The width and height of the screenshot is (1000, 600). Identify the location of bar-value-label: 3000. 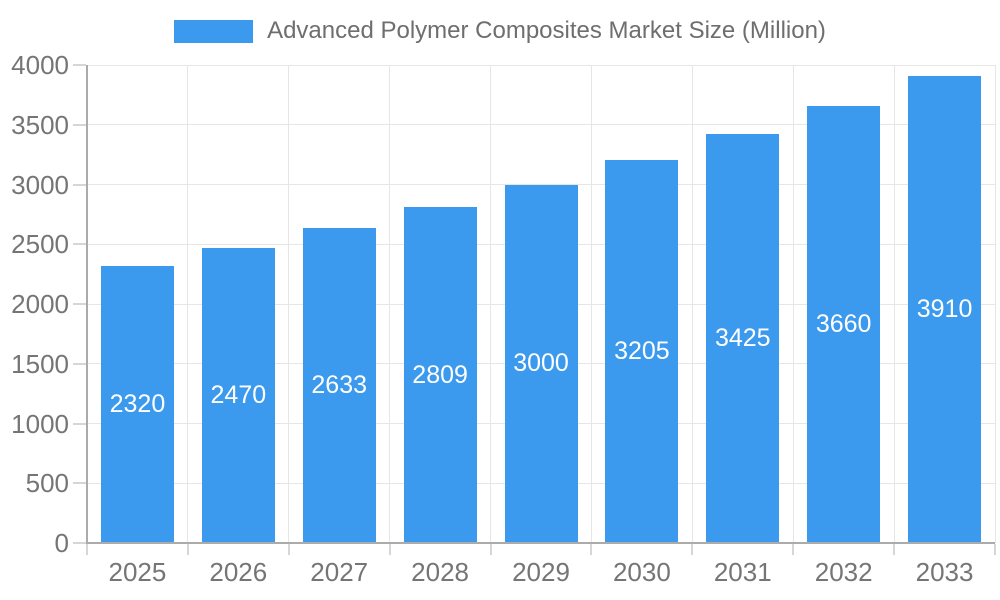
(541, 363).